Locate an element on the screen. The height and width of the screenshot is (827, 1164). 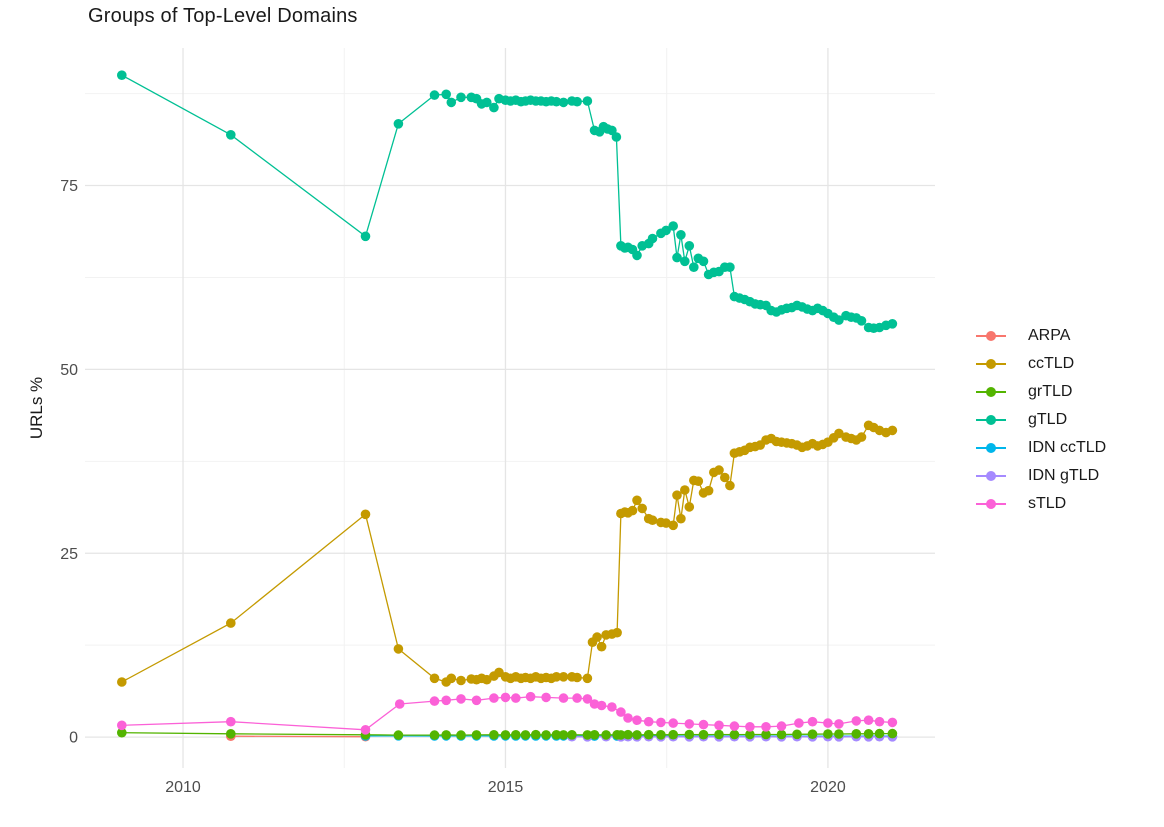
legend-label: sTLD is located at coordinates (1047, 503).